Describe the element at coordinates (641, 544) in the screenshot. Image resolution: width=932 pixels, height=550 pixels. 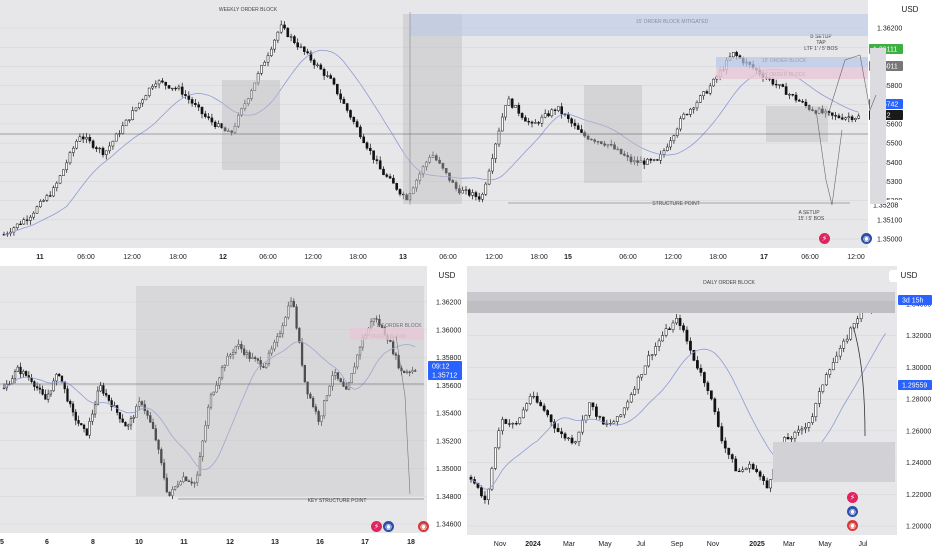
I see `x-tick-label: Jul` at that location.